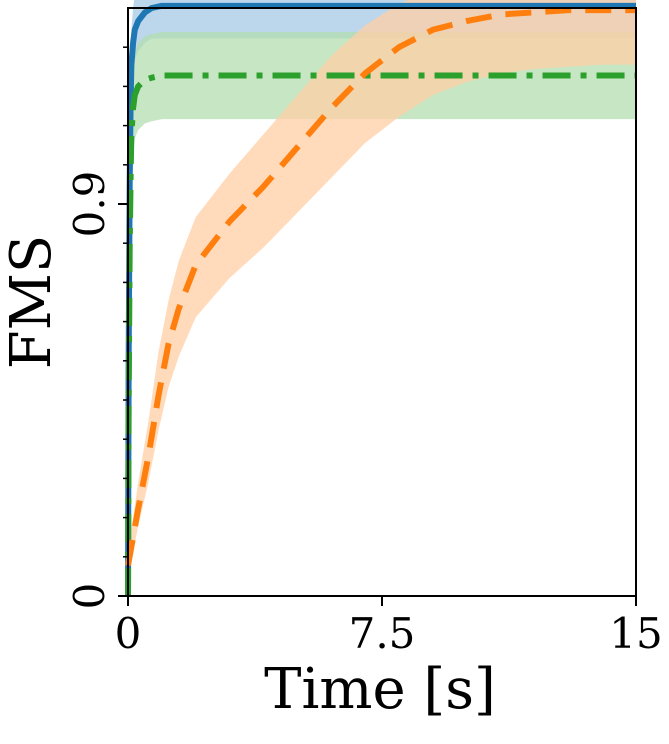  Describe the element at coordinates (380, 689) in the screenshot. I see `x-axis-label: Time [s]` at that location.